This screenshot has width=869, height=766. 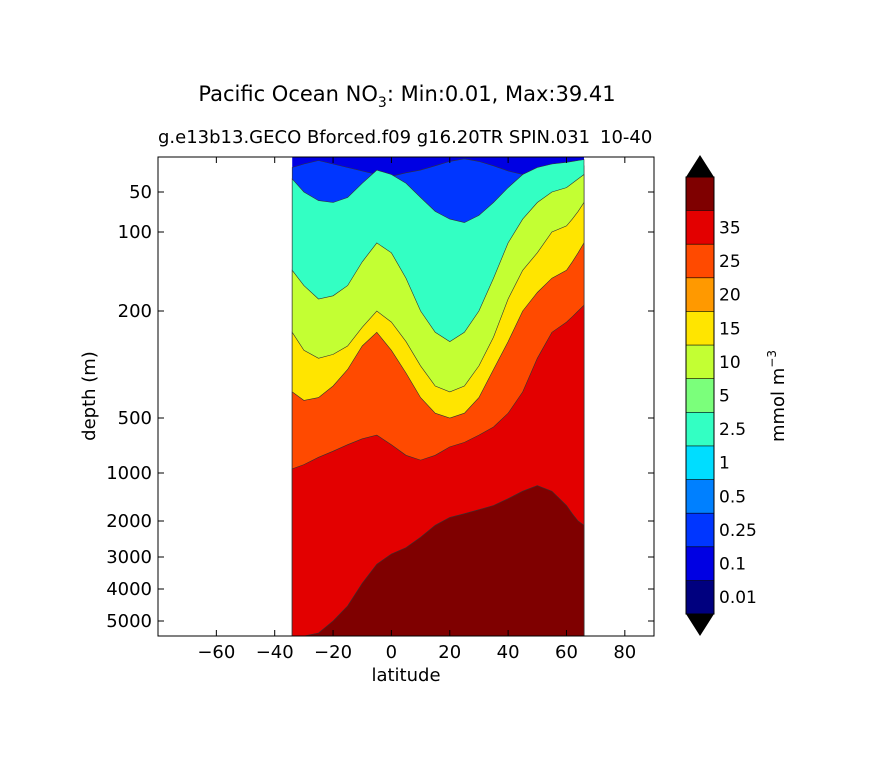 I want to click on colorbar-tick-label: 25, so click(x=730, y=262).